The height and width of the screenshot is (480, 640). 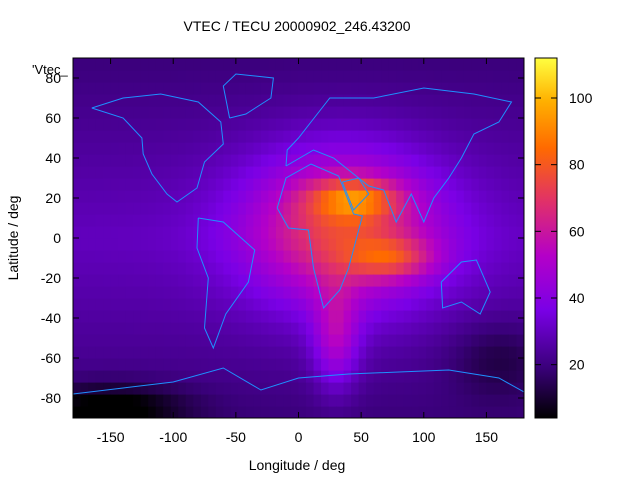 I want to click on y-tick-label: -20, so click(x=51, y=278).